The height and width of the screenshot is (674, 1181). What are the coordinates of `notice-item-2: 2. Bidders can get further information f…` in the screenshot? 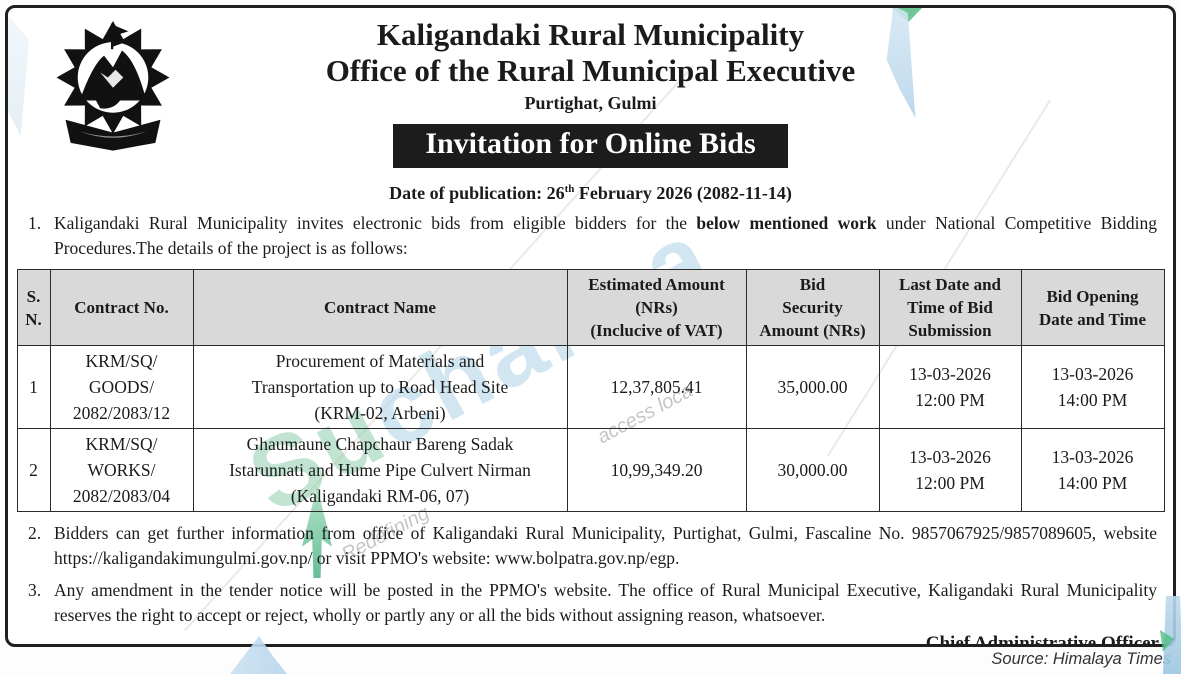 It's located at (592, 546).